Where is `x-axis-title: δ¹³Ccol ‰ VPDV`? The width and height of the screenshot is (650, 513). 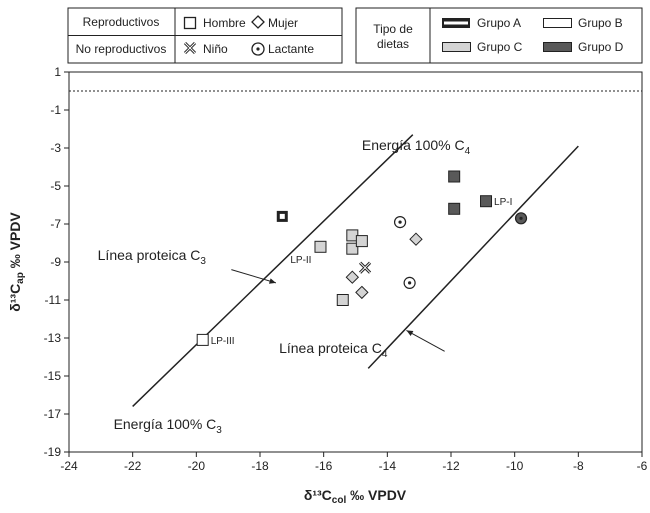
x-axis-title: δ¹³Ccol ‰ VPDV is located at coordinates (355, 496).